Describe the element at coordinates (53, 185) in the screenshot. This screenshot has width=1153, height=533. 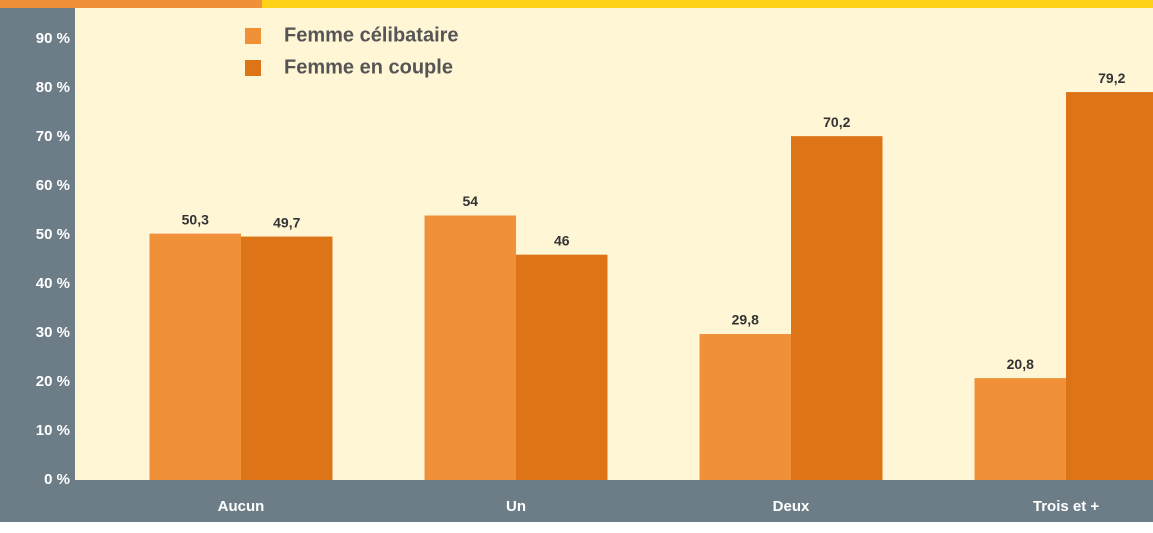
I see `y-tick-label: 60 %` at that location.